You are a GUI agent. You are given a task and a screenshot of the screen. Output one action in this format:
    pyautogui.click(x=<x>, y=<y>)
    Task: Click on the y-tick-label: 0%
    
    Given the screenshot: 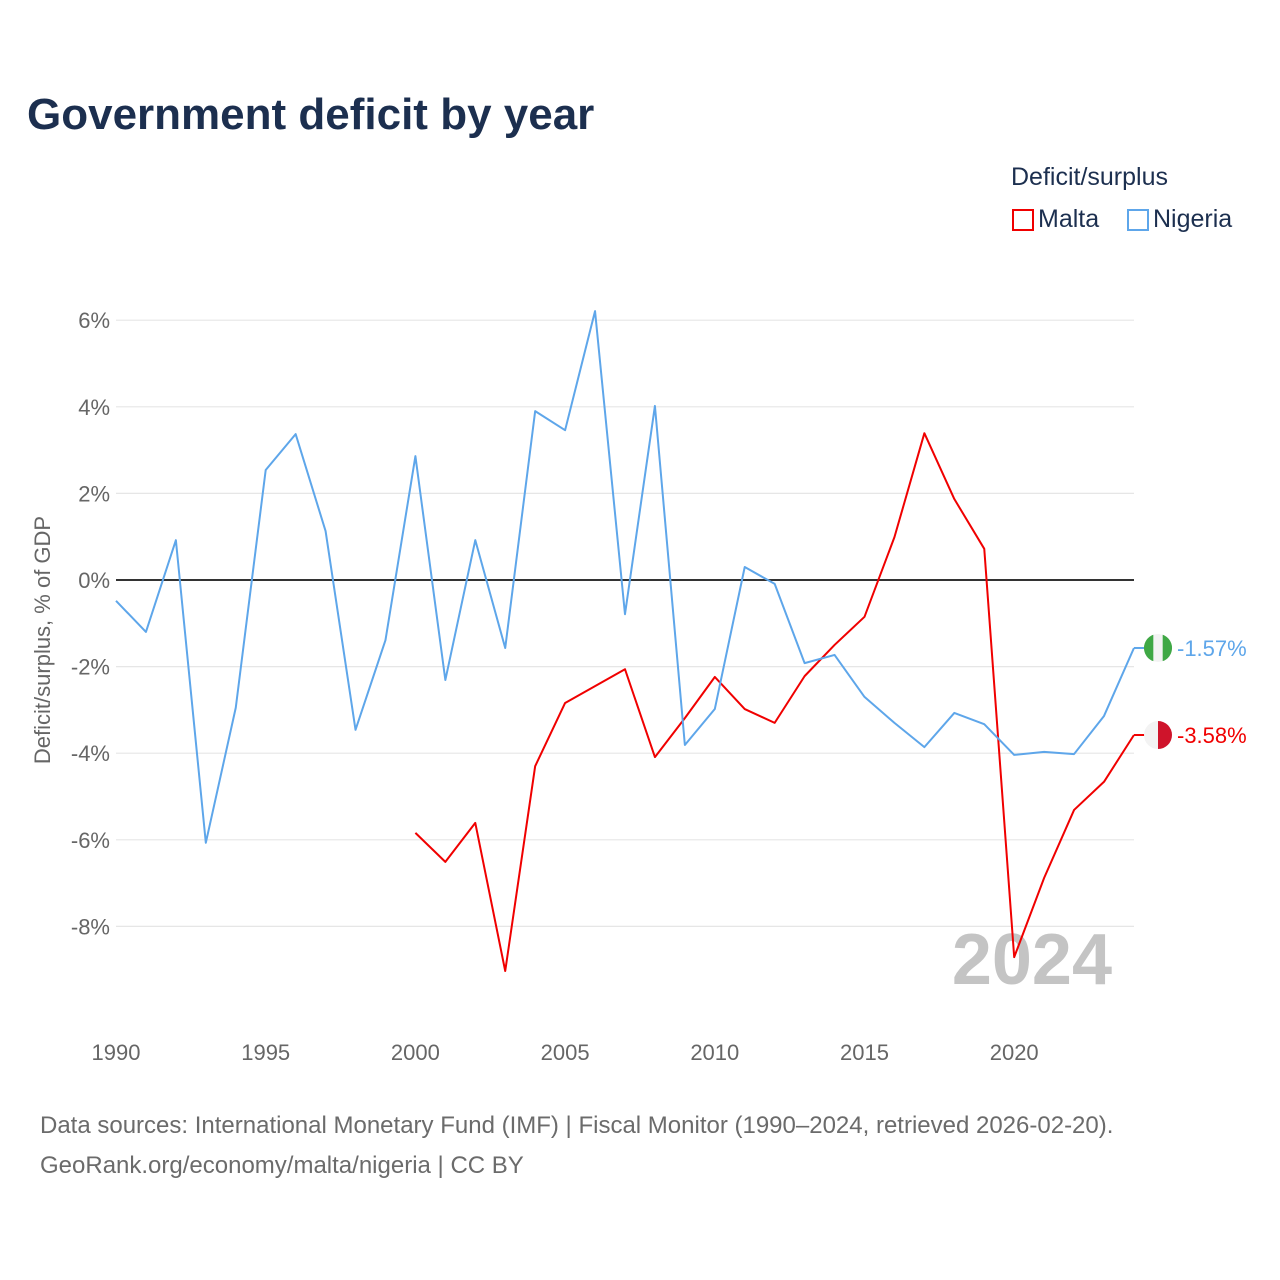 What is the action you would take?
    pyautogui.click(x=94, y=580)
    